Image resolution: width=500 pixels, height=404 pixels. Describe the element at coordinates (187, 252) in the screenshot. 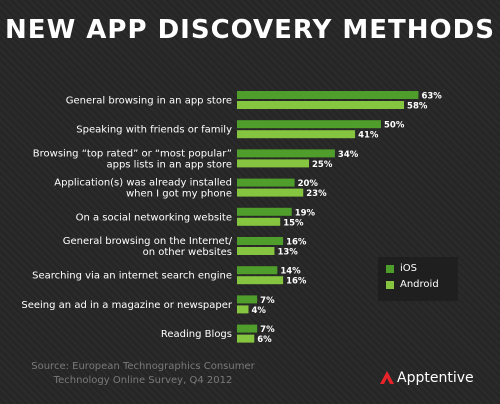

I see `category-label-line: on other websites` at that location.